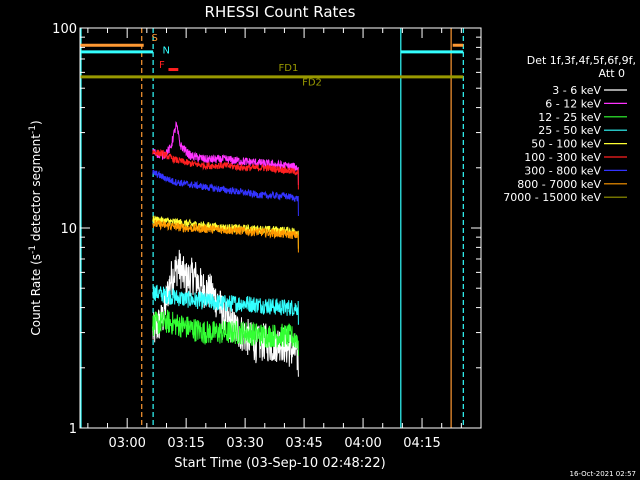 The image size is (640, 480). Describe the element at coordinates (303, 443) in the screenshot. I see `x-tick-label: 03:45` at that location.